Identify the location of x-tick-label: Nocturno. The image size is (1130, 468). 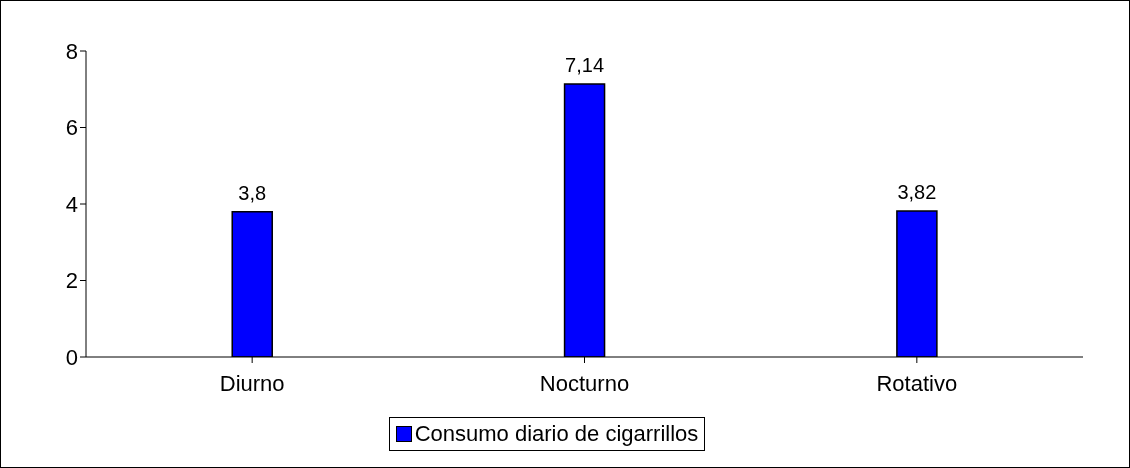
(584, 383).